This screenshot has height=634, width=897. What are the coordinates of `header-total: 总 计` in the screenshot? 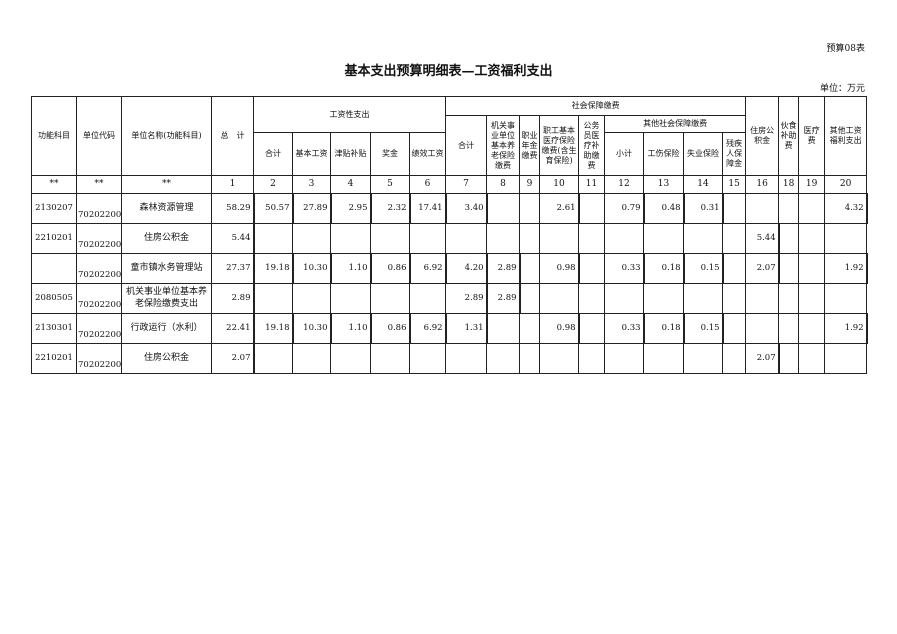 It's located at (232, 136).